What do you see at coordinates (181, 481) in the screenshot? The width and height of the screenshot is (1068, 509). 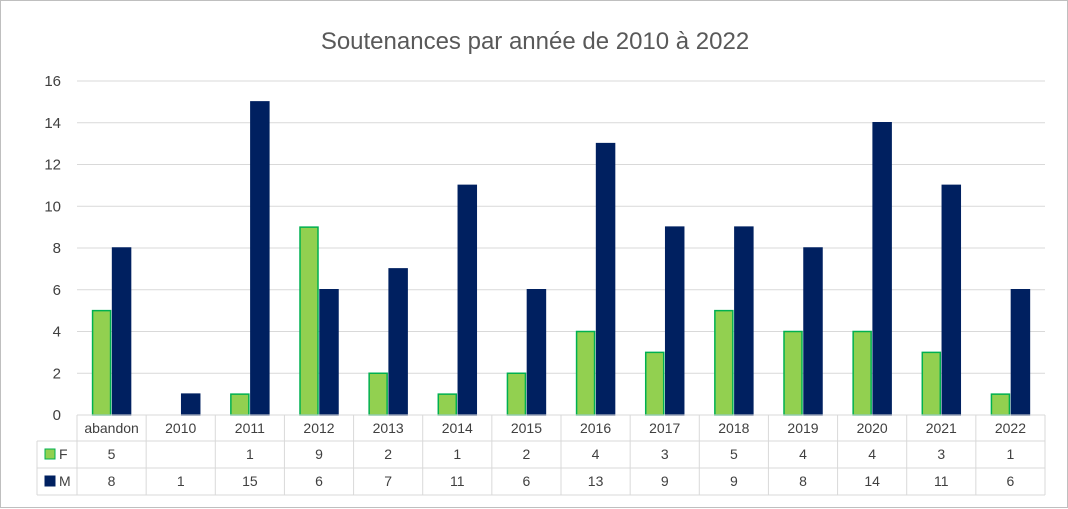 I see `table-cell-m: 1` at bounding box center [181, 481].